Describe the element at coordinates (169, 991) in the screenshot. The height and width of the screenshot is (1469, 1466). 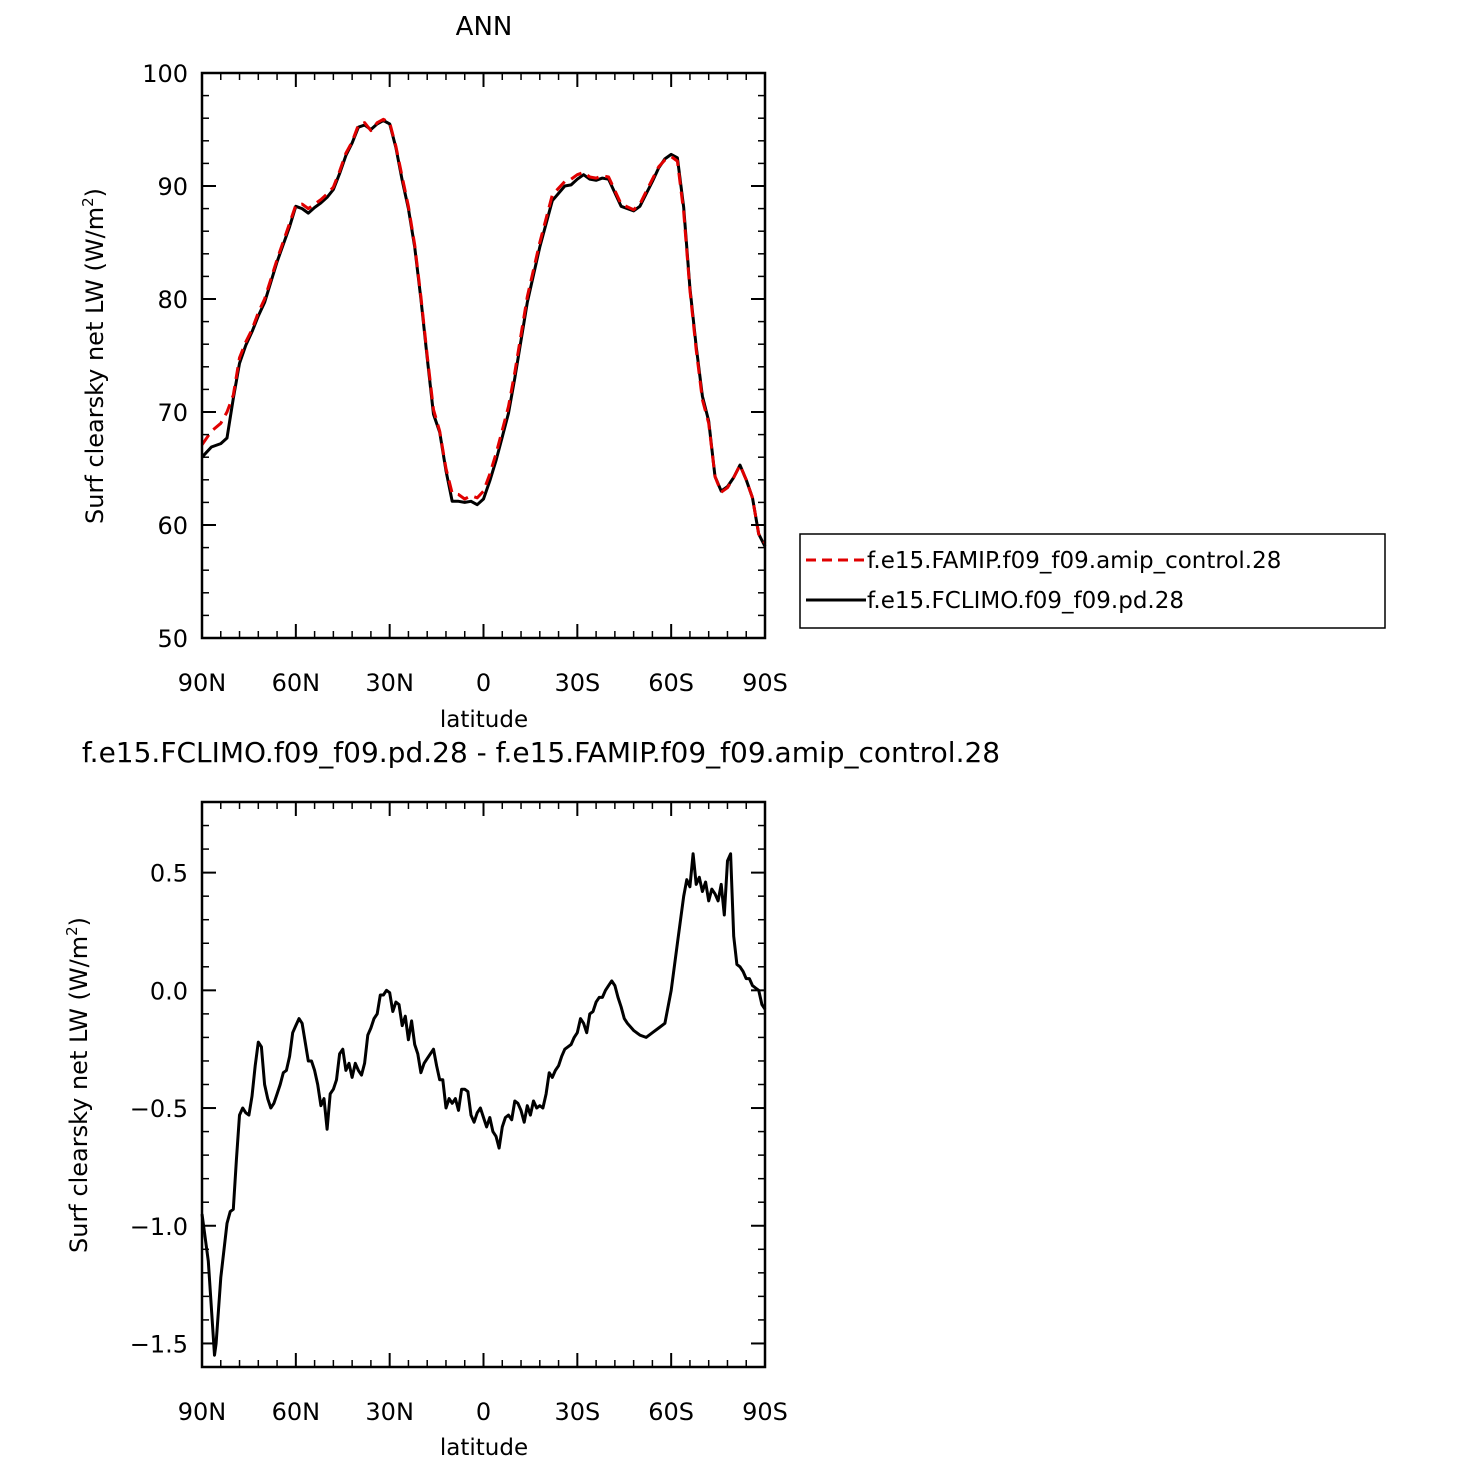
I see `y-tick-label: 0.0` at that location.